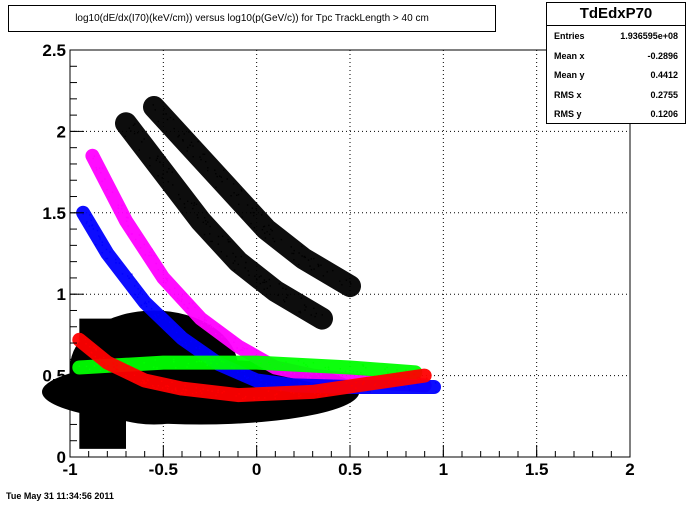  What do you see at coordinates (616, 56) in the screenshot?
I see `stats-row-mean-x: Mean x -0.2896` at bounding box center [616, 56].